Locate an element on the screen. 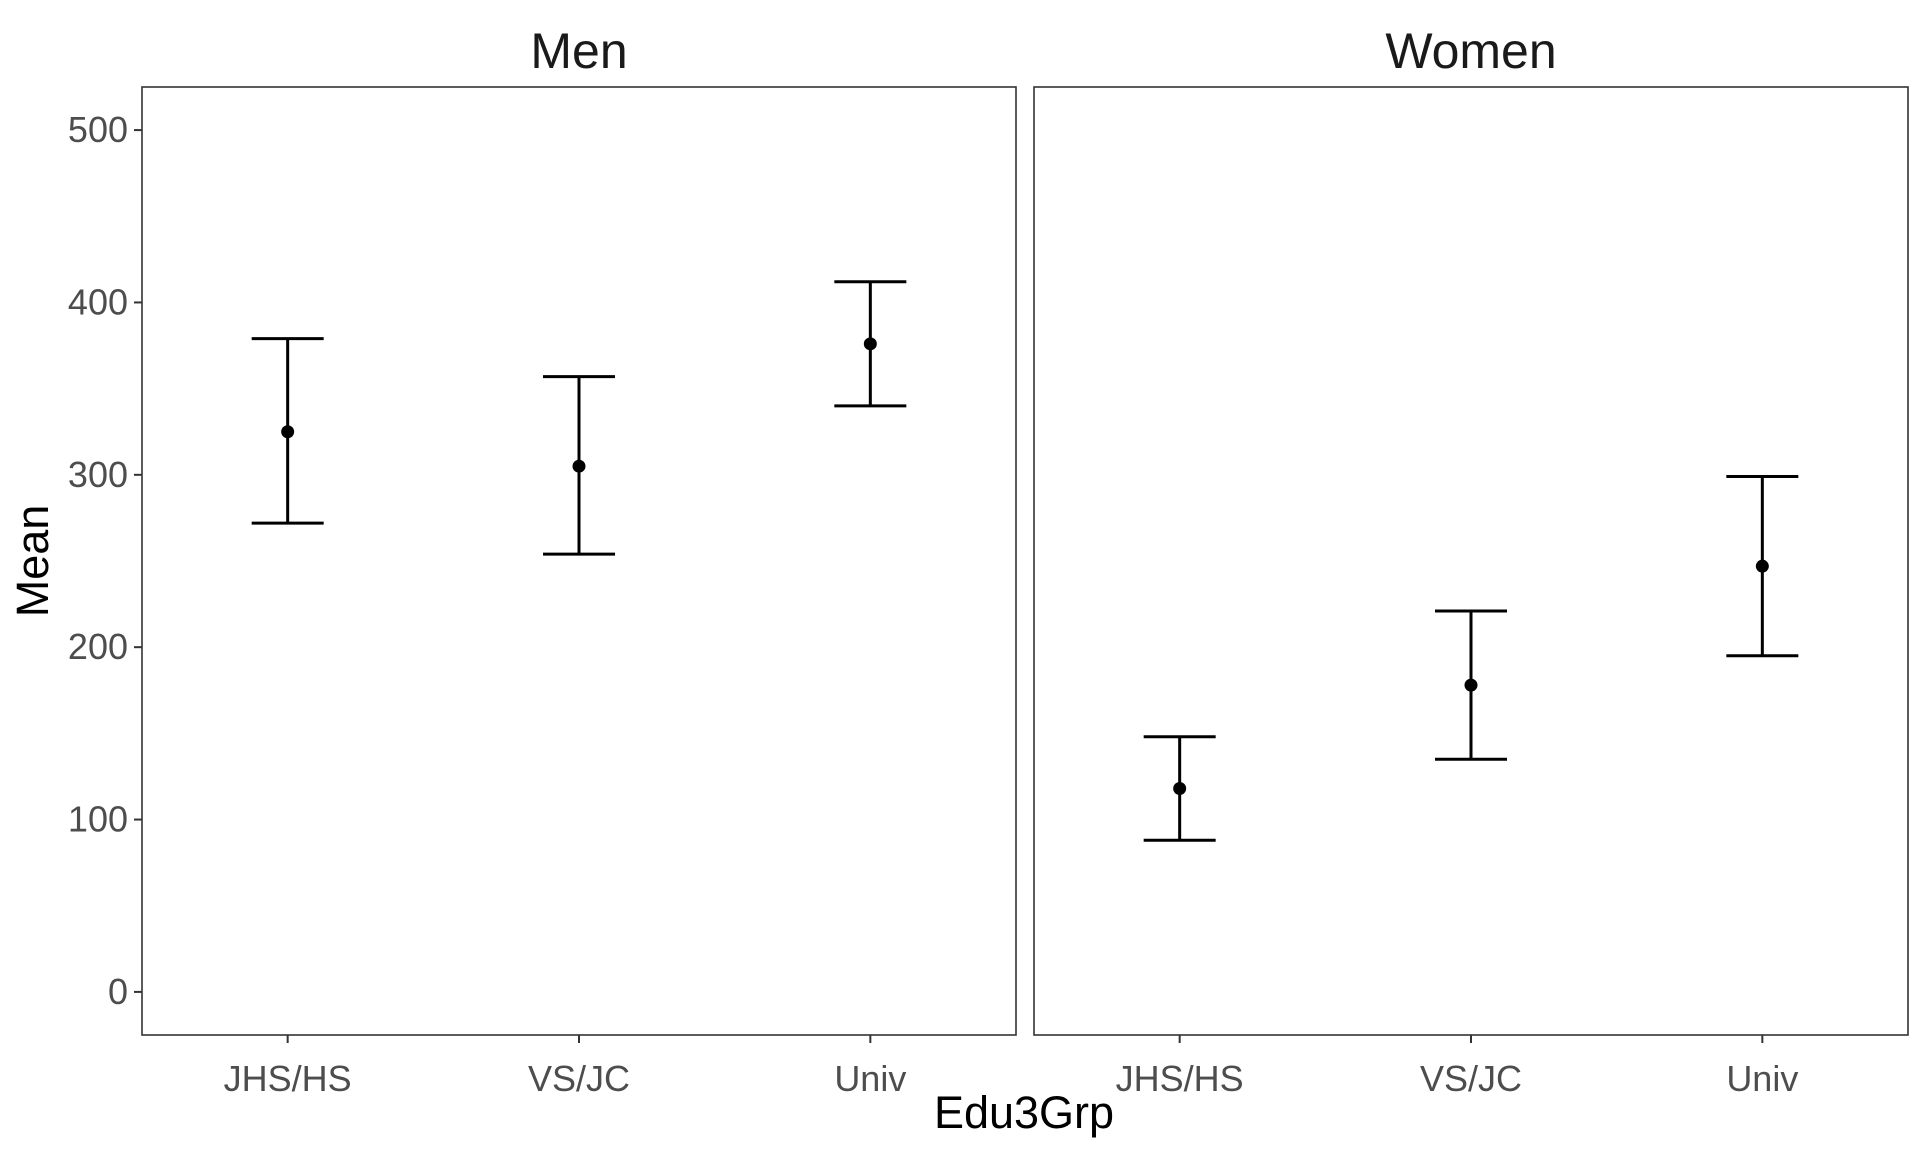  facet-title: Men is located at coordinates (578, 51).